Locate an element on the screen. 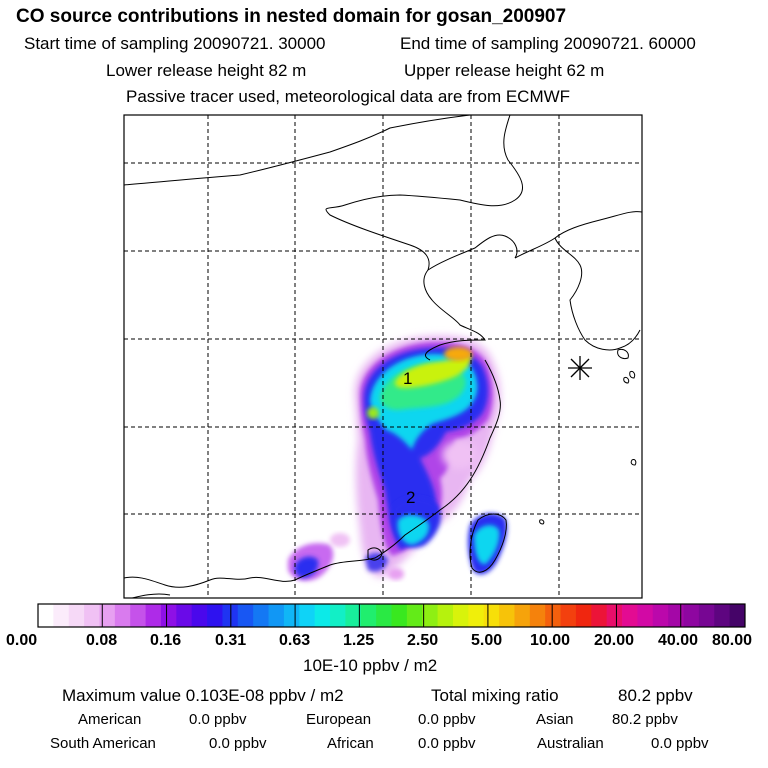 This screenshot has height=768, width=768. start-time-label: Start time of sampling 20090721. 30000 is located at coordinates (175, 43).